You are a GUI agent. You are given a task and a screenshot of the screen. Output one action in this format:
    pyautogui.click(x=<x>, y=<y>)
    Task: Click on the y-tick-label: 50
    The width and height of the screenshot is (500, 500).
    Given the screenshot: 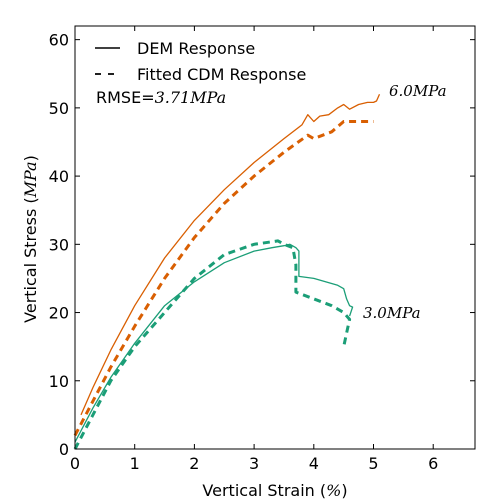 What is the action you would take?
    pyautogui.click(x=59, y=108)
    